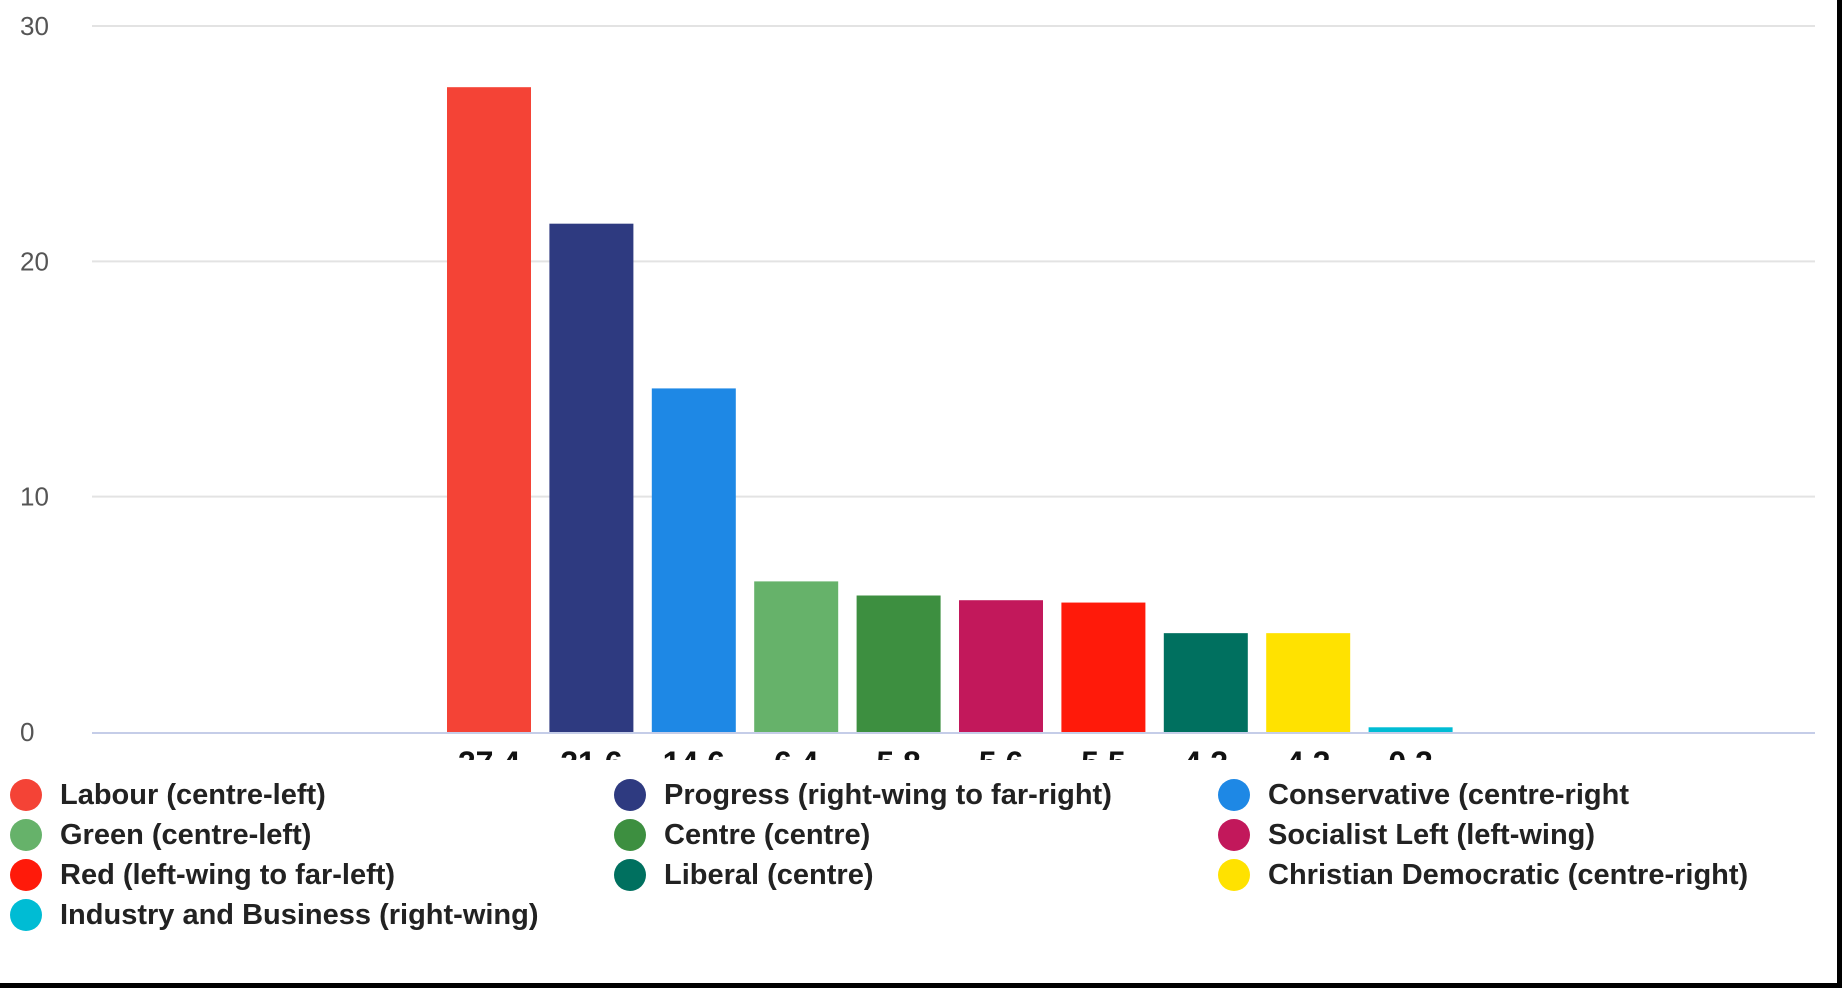  Describe the element at coordinates (769, 874) in the screenshot. I see `legend-label-liberal: Liberal (centre)` at that location.